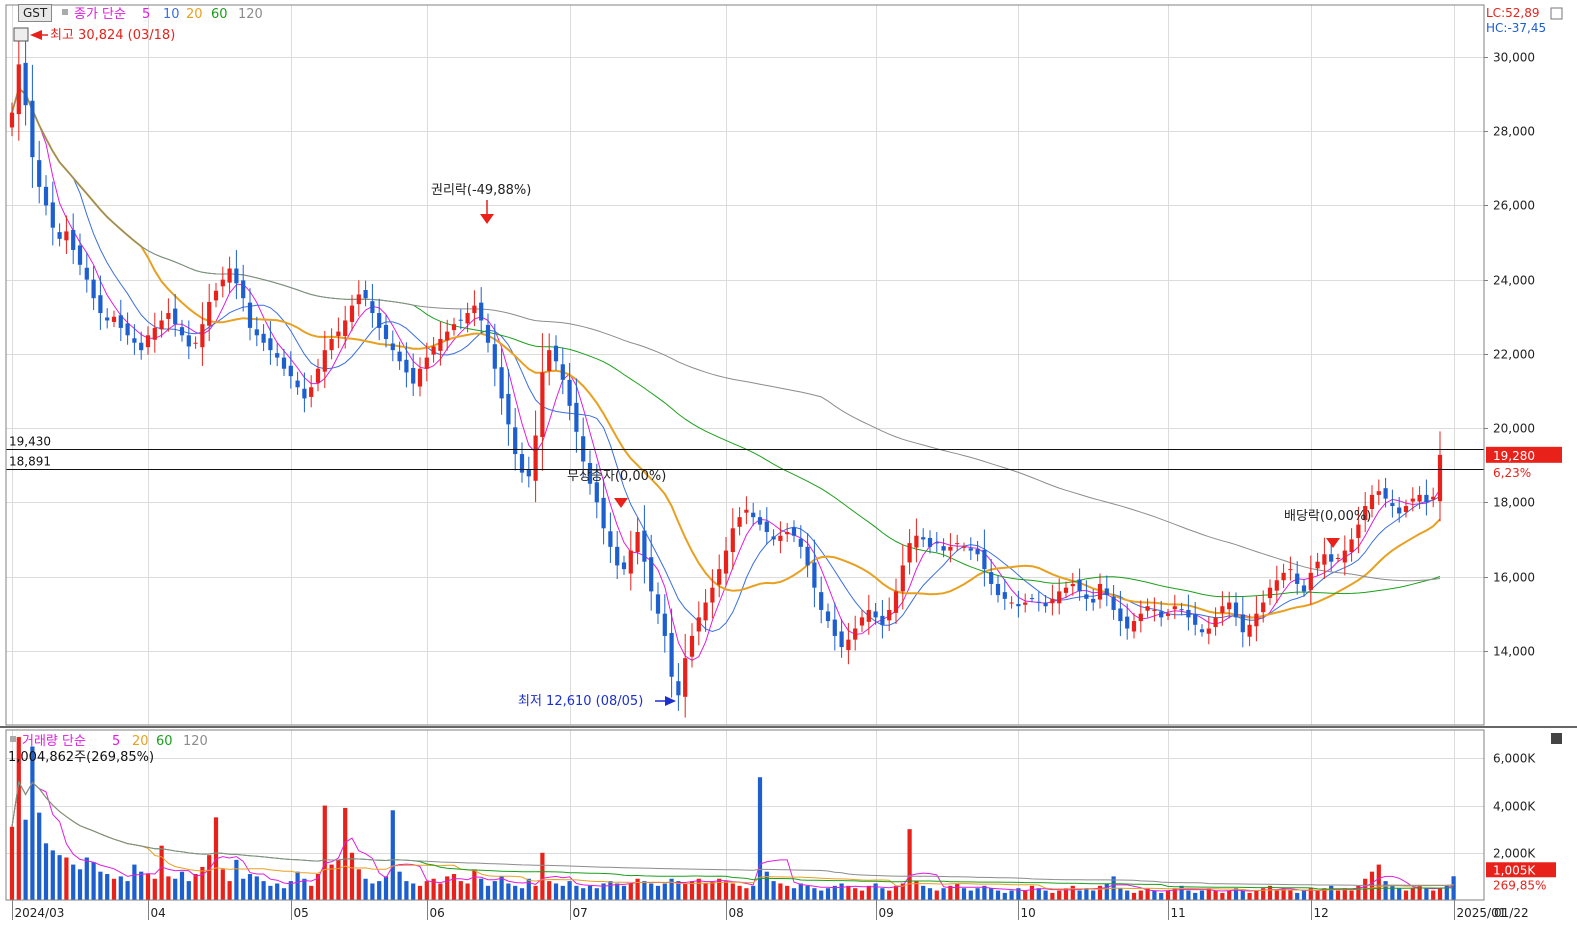  I want to click on stock-code-button: GST, so click(35, 13).